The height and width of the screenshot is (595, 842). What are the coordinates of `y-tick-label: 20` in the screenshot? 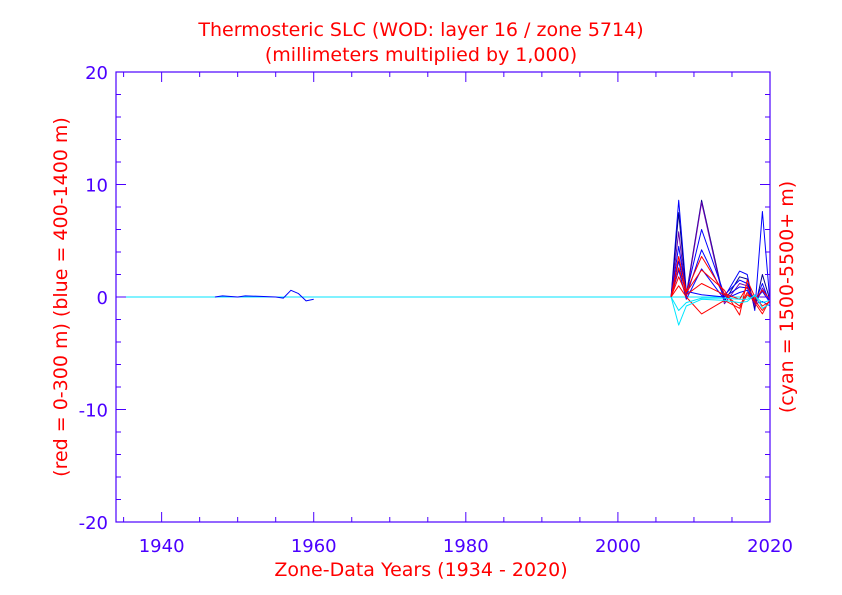 It's located at (96, 73).